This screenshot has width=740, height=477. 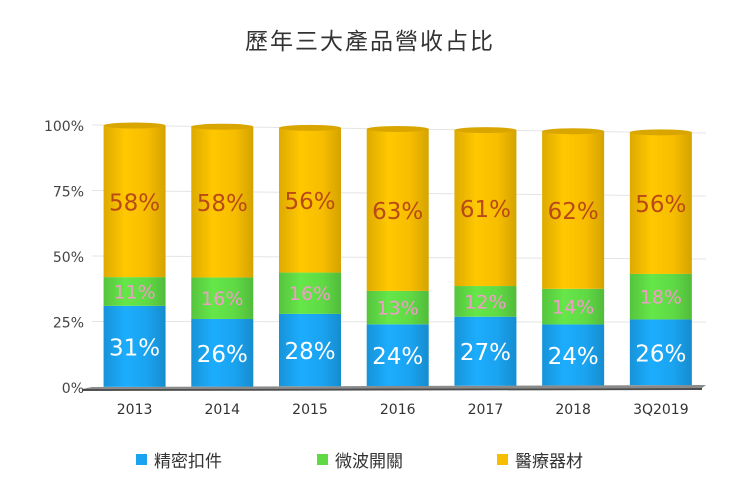 I want to click on data-label: 18%, so click(x=661, y=298).